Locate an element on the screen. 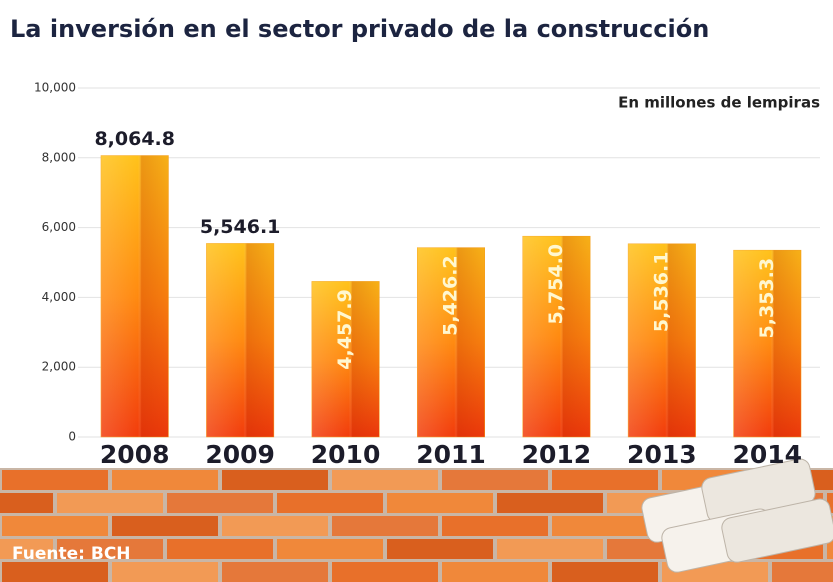 Image resolution: width=833 pixels, height=582 pixels. value-label: 5,426.2 is located at coordinates (451, 295).